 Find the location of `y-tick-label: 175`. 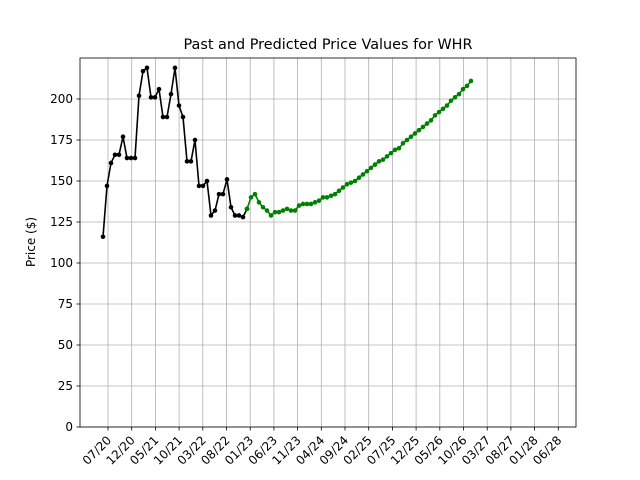

y-tick-label: 175 is located at coordinates (61, 140).